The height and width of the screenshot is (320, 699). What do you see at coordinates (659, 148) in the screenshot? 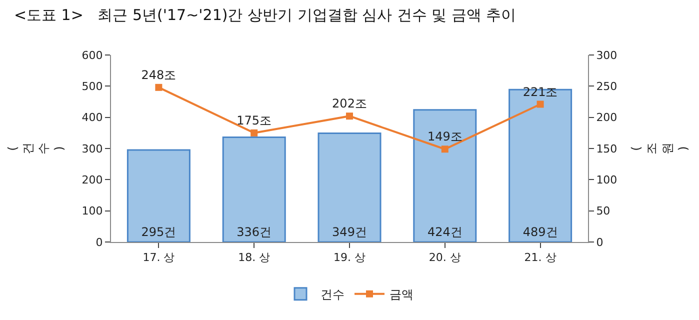
I see `y2-axis-title: (조원)` at bounding box center [659, 148].